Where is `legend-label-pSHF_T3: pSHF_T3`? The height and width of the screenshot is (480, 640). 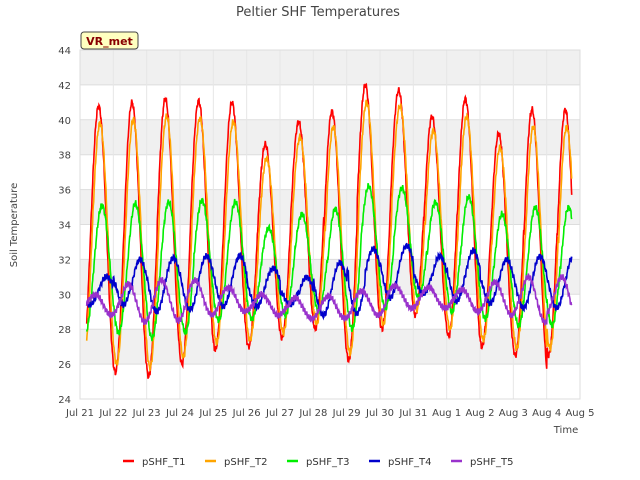
legend-label-pSHF_T3: pSHF_T3 is located at coordinates (327, 462).